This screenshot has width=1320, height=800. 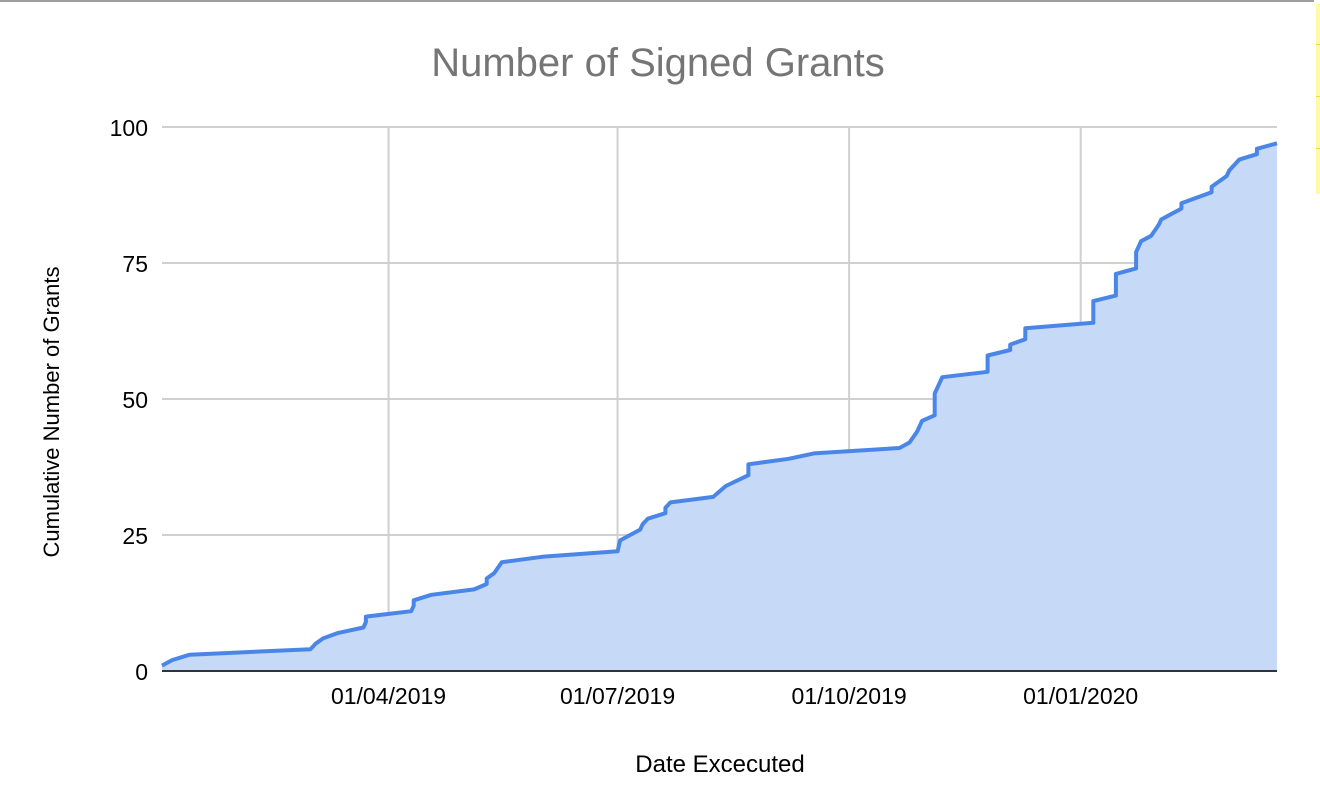 What do you see at coordinates (135, 536) in the screenshot?
I see `y-tick-label: 25` at bounding box center [135, 536].